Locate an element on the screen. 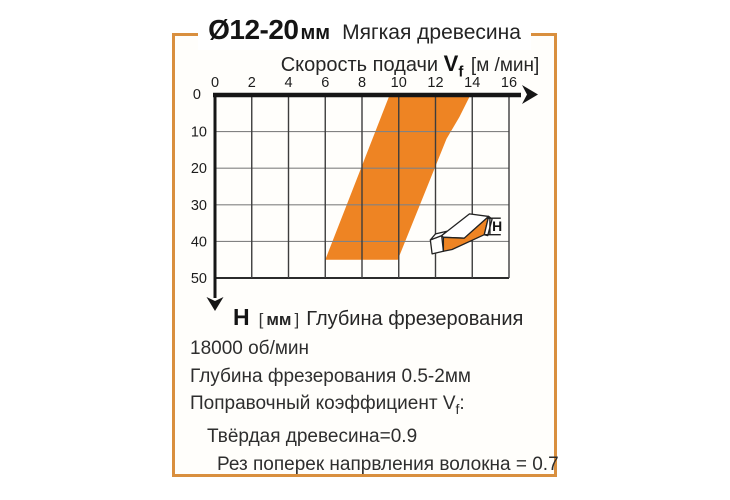 The height and width of the screenshot is (500, 730). x-tick-label: 12 is located at coordinates (435, 83).